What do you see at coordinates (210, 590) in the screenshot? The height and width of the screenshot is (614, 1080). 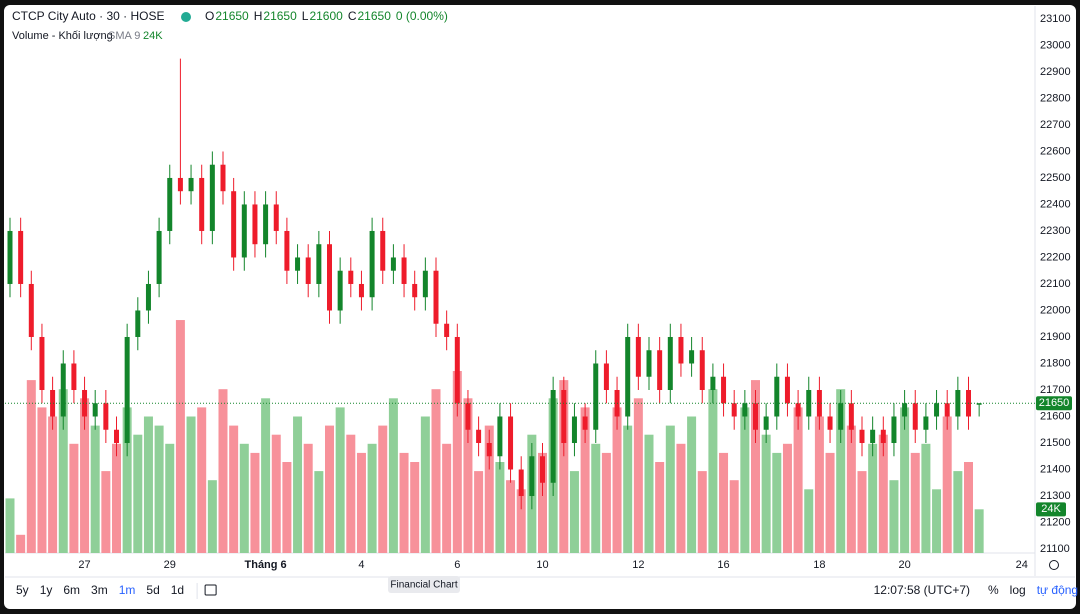 I see `calendar-icon` at bounding box center [210, 590].